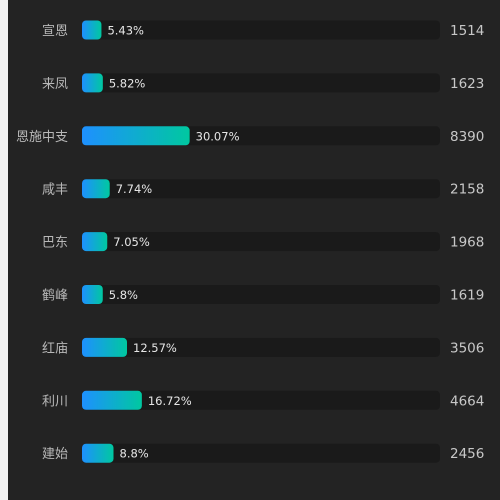  I want to click on percent-label: 16.72%, so click(170, 401).